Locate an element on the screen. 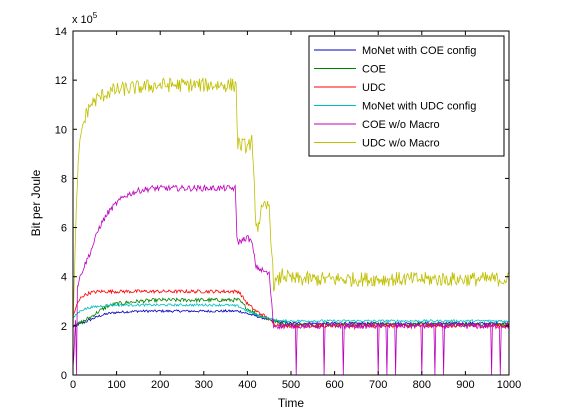  x-tick-label: 400 is located at coordinates (247, 385).